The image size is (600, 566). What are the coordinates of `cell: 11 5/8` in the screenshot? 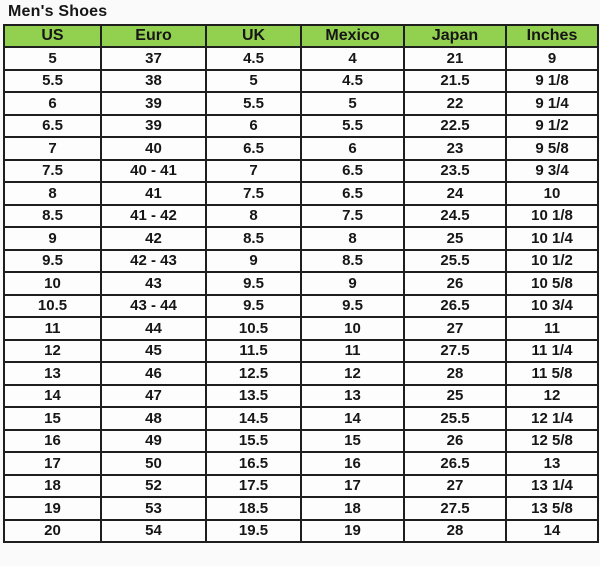 It's located at (552, 373).